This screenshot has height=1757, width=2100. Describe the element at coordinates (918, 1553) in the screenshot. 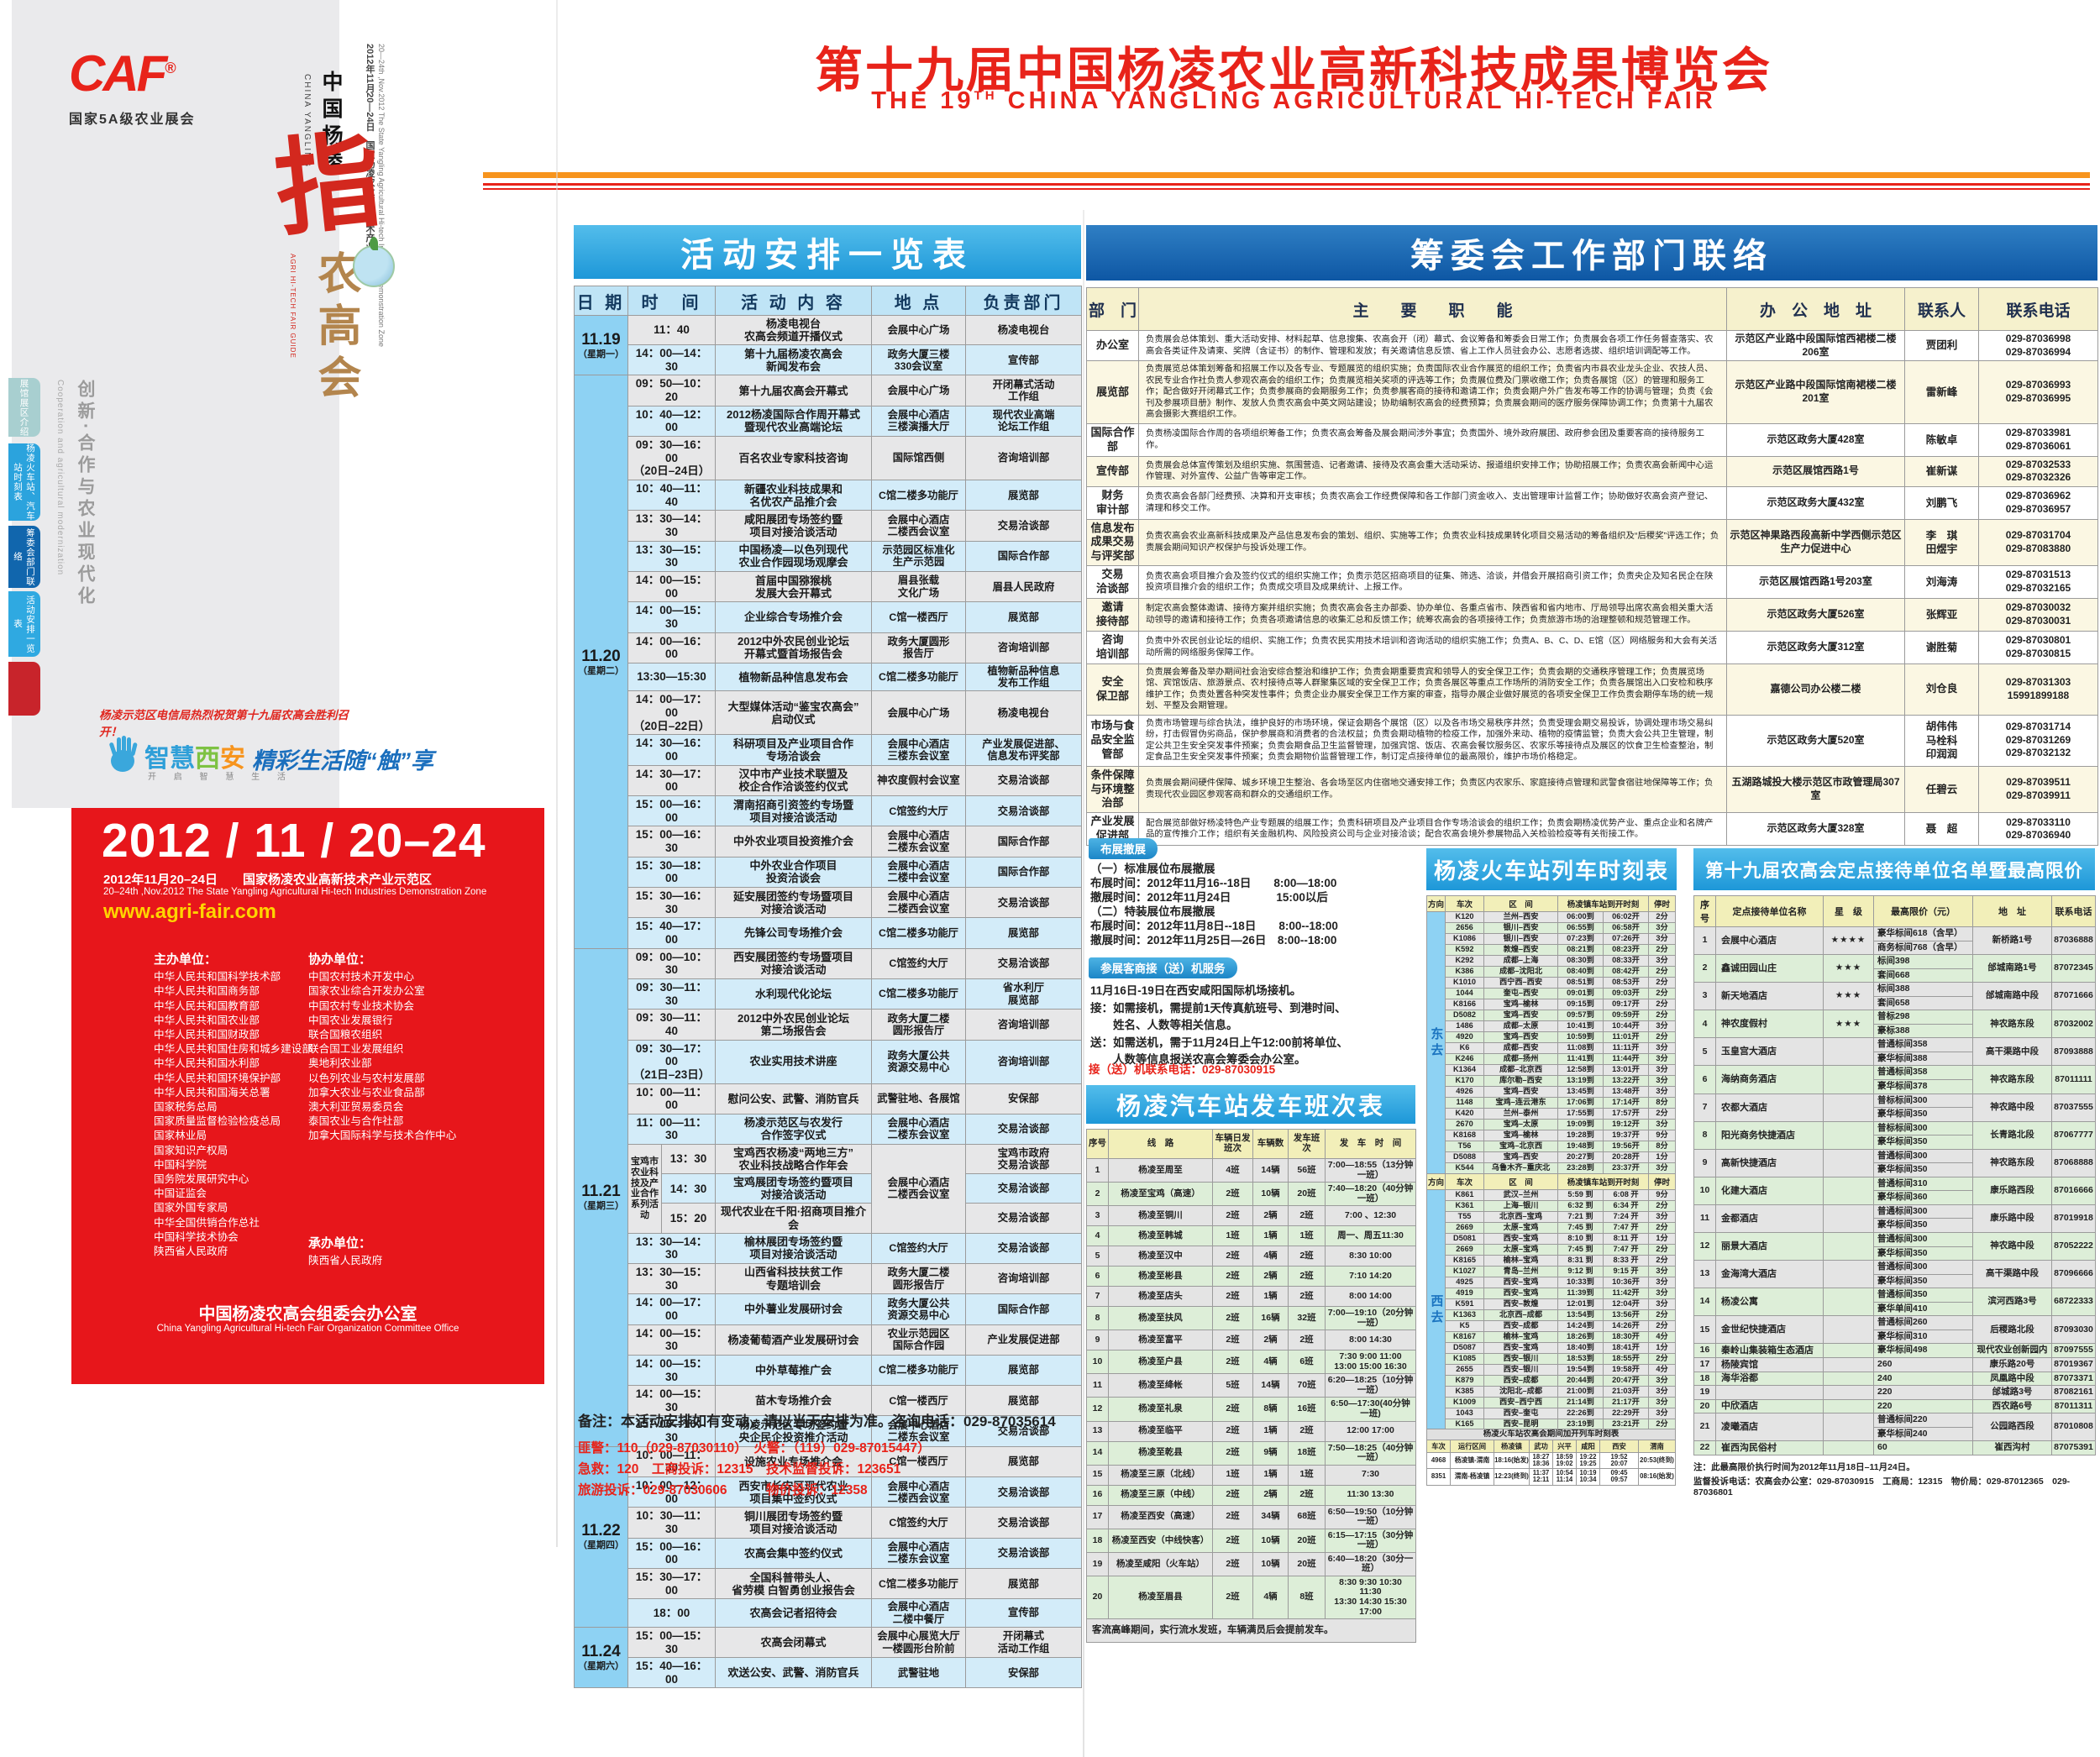

I see `place-cell: 会展中心酒店 二楼东会议室` at that location.